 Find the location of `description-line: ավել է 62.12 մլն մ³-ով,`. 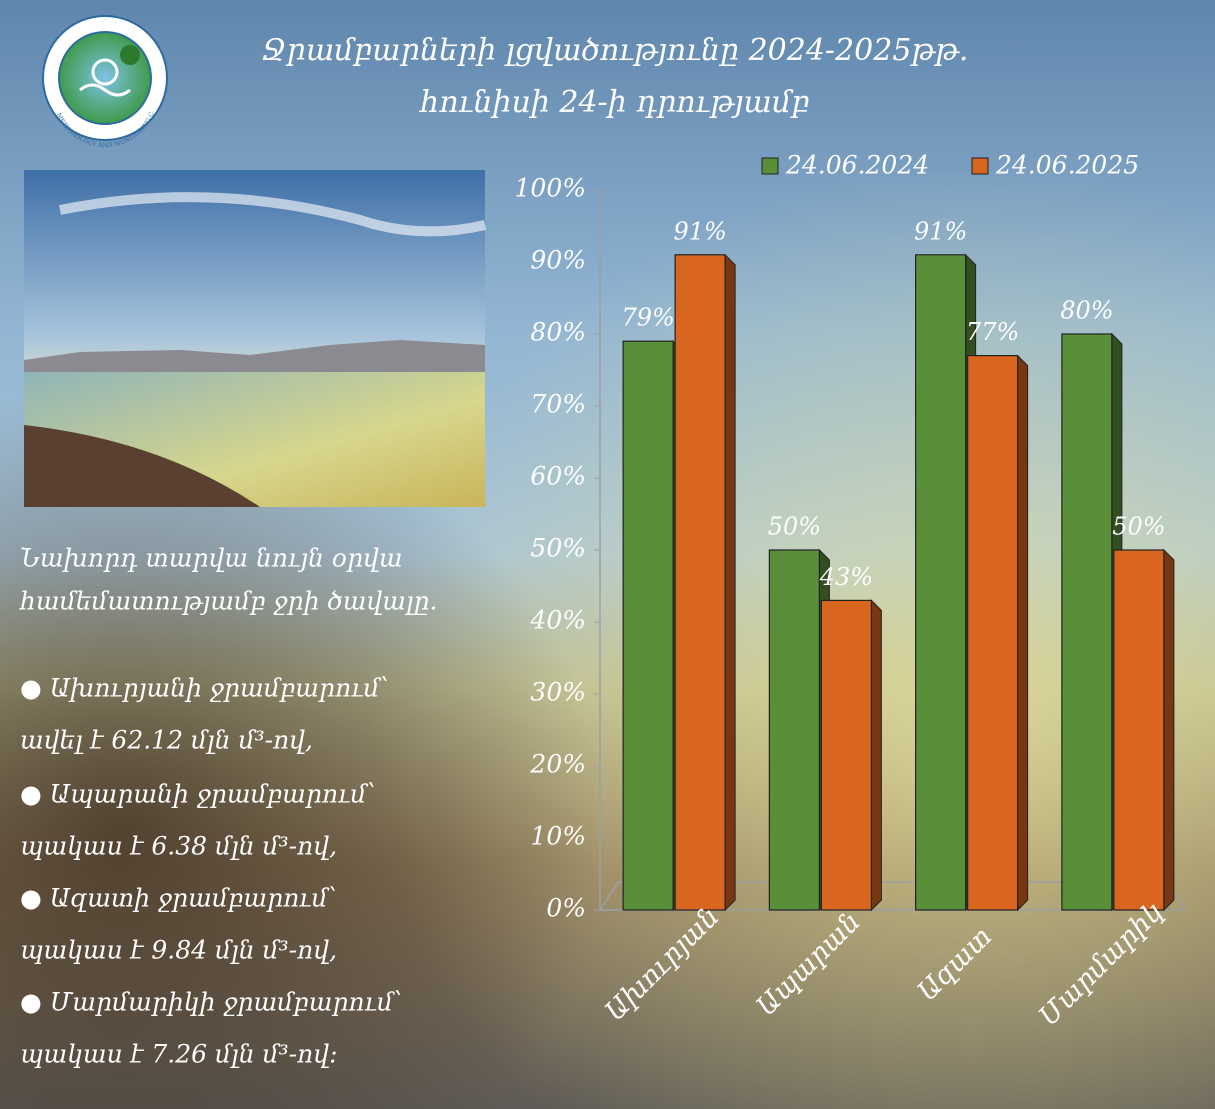

description-line: ավել է 62.12 մլն մ³-ով, is located at coordinates (166, 740).